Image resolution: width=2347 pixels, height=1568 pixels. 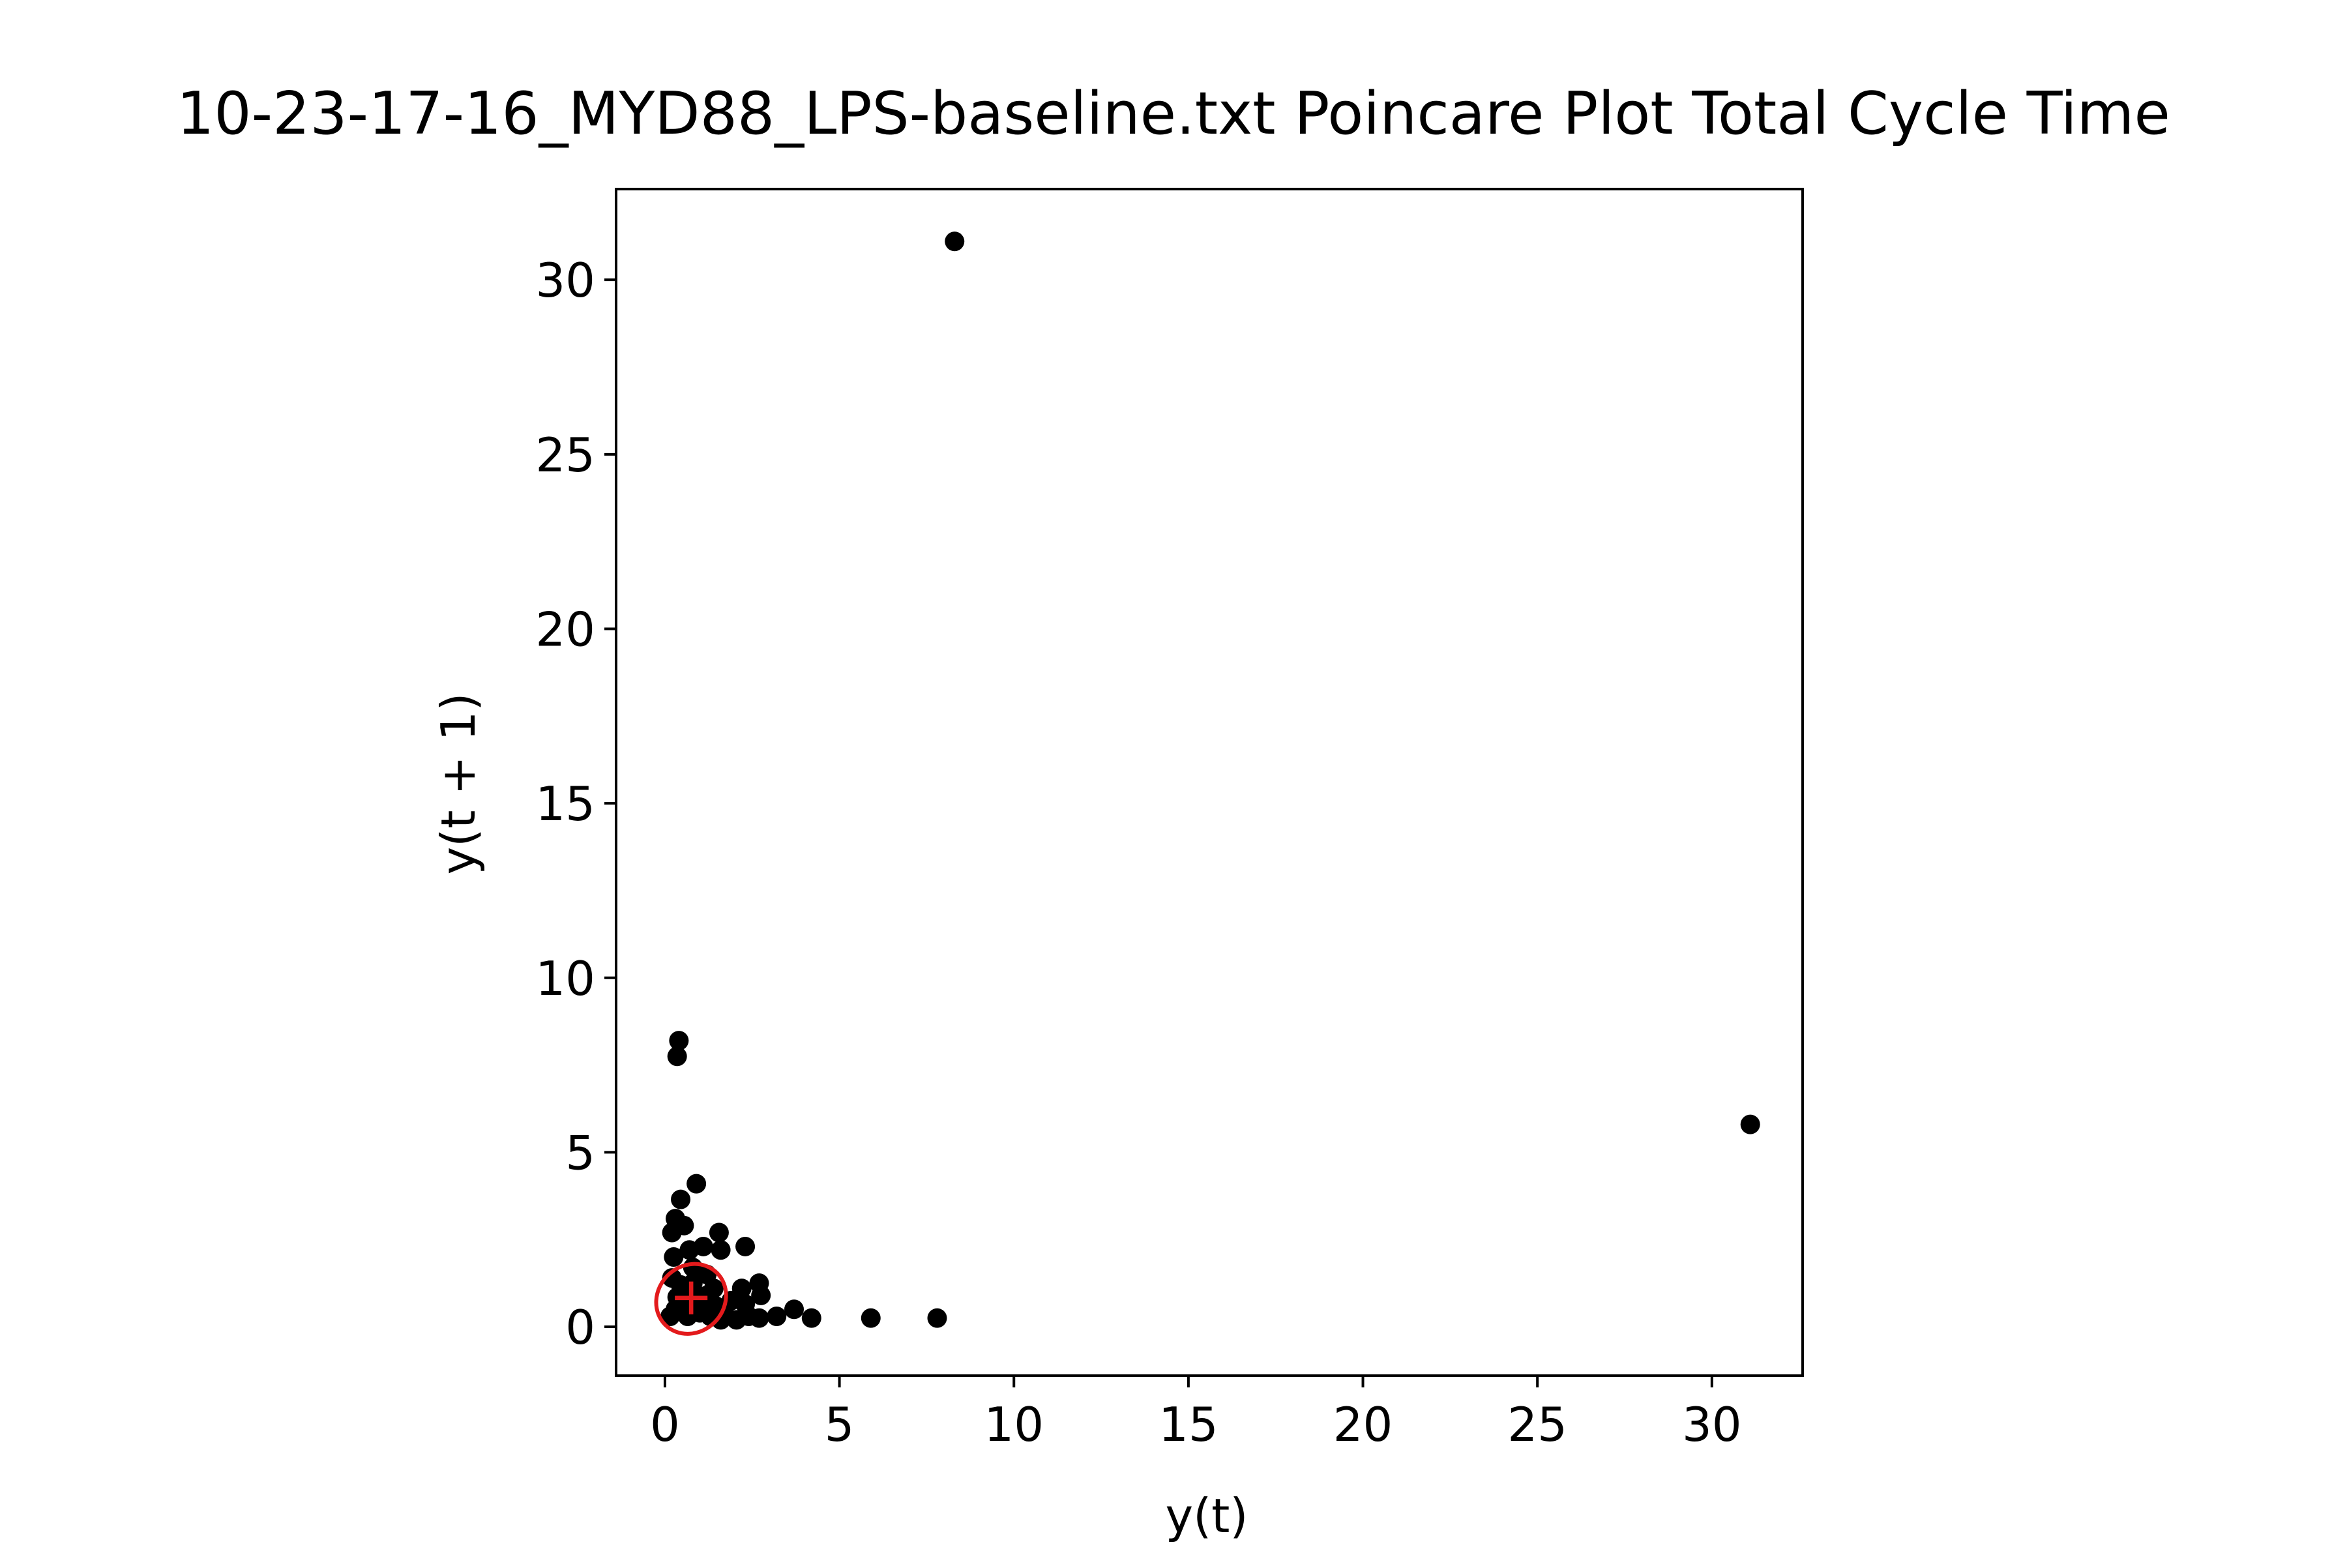 What do you see at coordinates (580, 1328) in the screenshot?
I see `y-tick-label: 0` at bounding box center [580, 1328].